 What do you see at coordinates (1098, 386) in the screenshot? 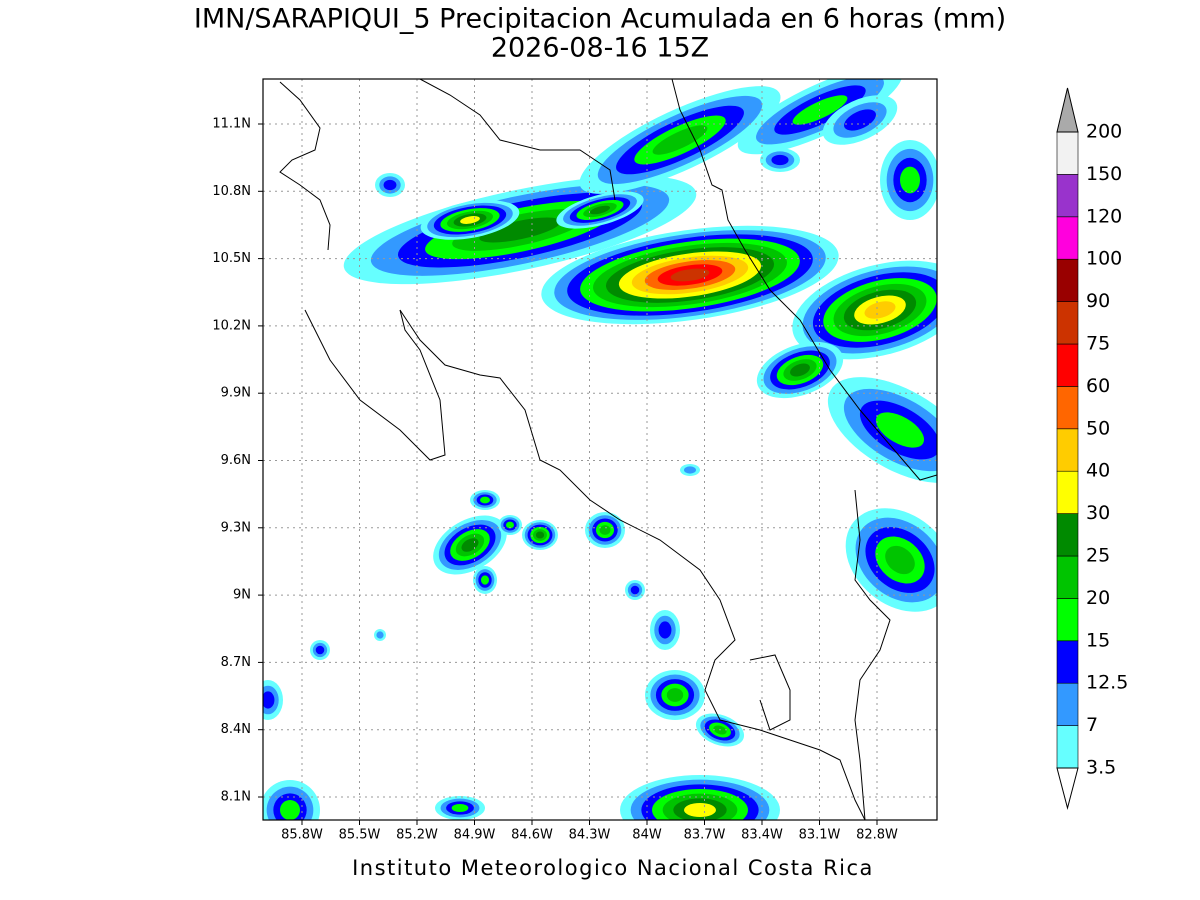
I see `colorbar-label: 60` at bounding box center [1098, 386].